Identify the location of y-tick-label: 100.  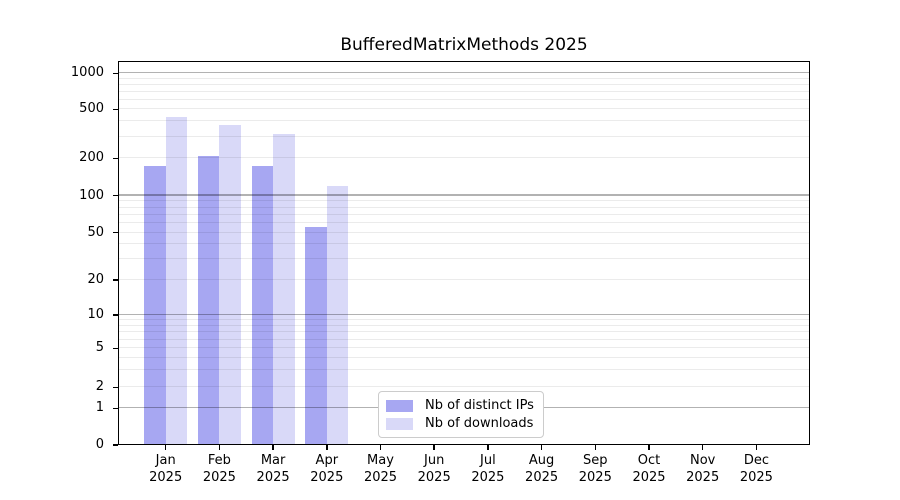
(91, 195).